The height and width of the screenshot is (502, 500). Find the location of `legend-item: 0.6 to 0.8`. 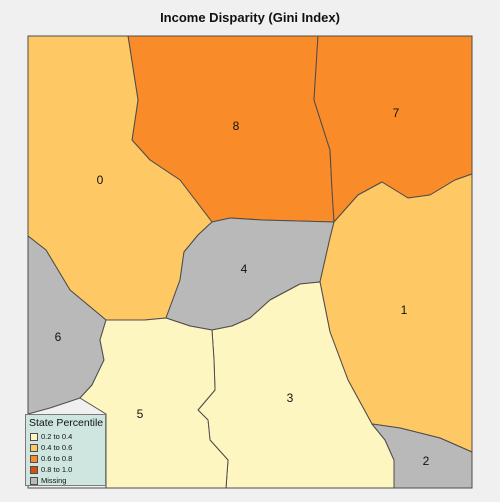

legend-item: 0.6 to 0.8 is located at coordinates (51, 458).